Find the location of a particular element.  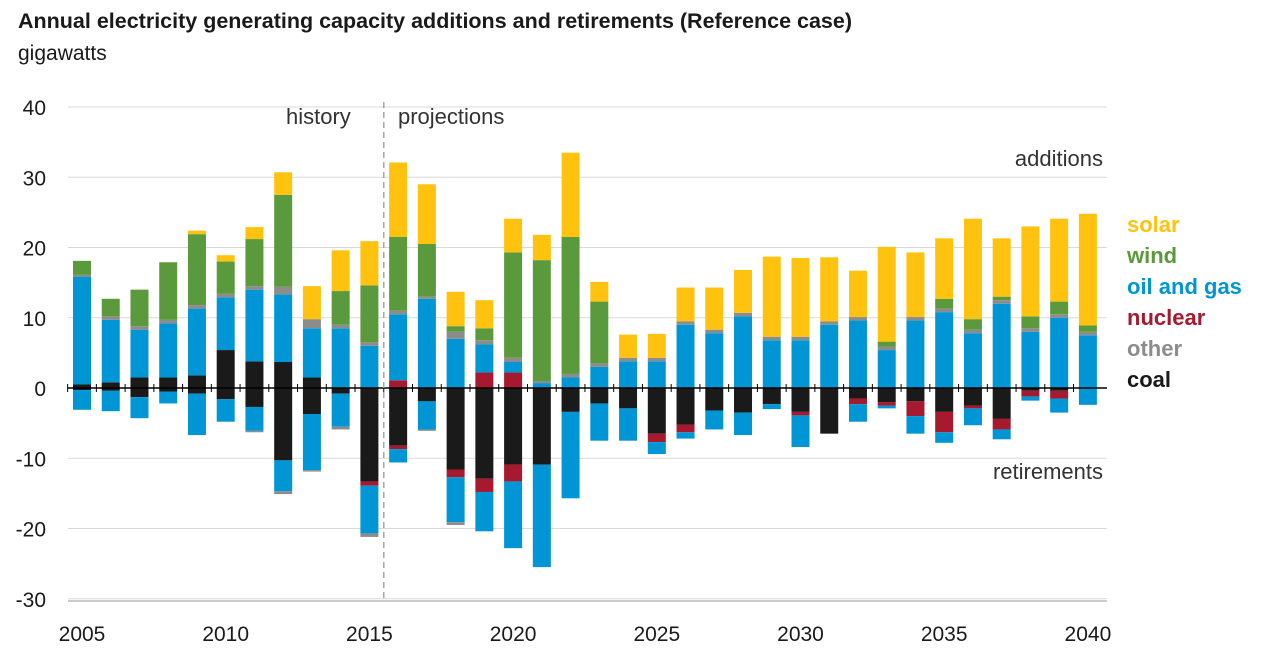

bar-nuclear-retirement-2015 is located at coordinates (369, 483).